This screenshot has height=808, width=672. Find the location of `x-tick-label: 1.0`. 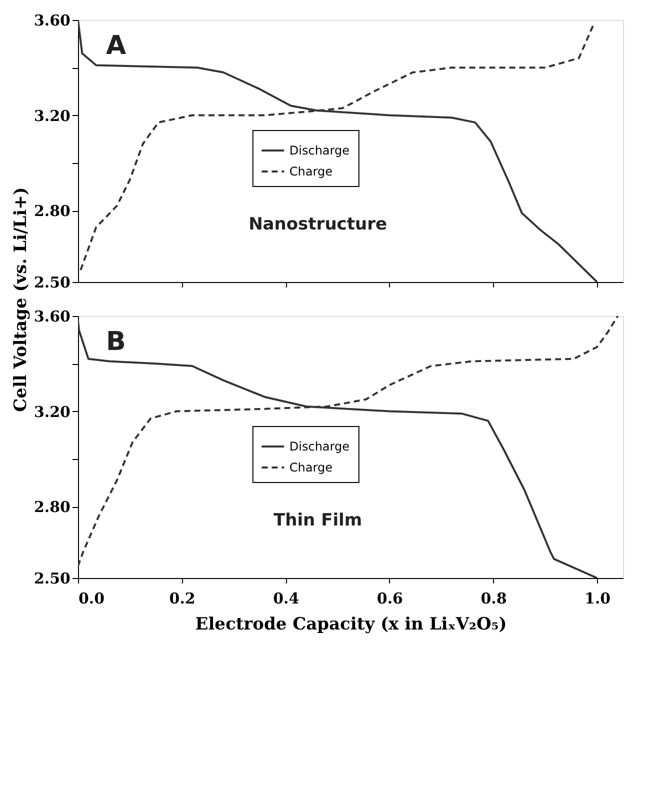

x-tick-label: 1.0 is located at coordinates (597, 599).